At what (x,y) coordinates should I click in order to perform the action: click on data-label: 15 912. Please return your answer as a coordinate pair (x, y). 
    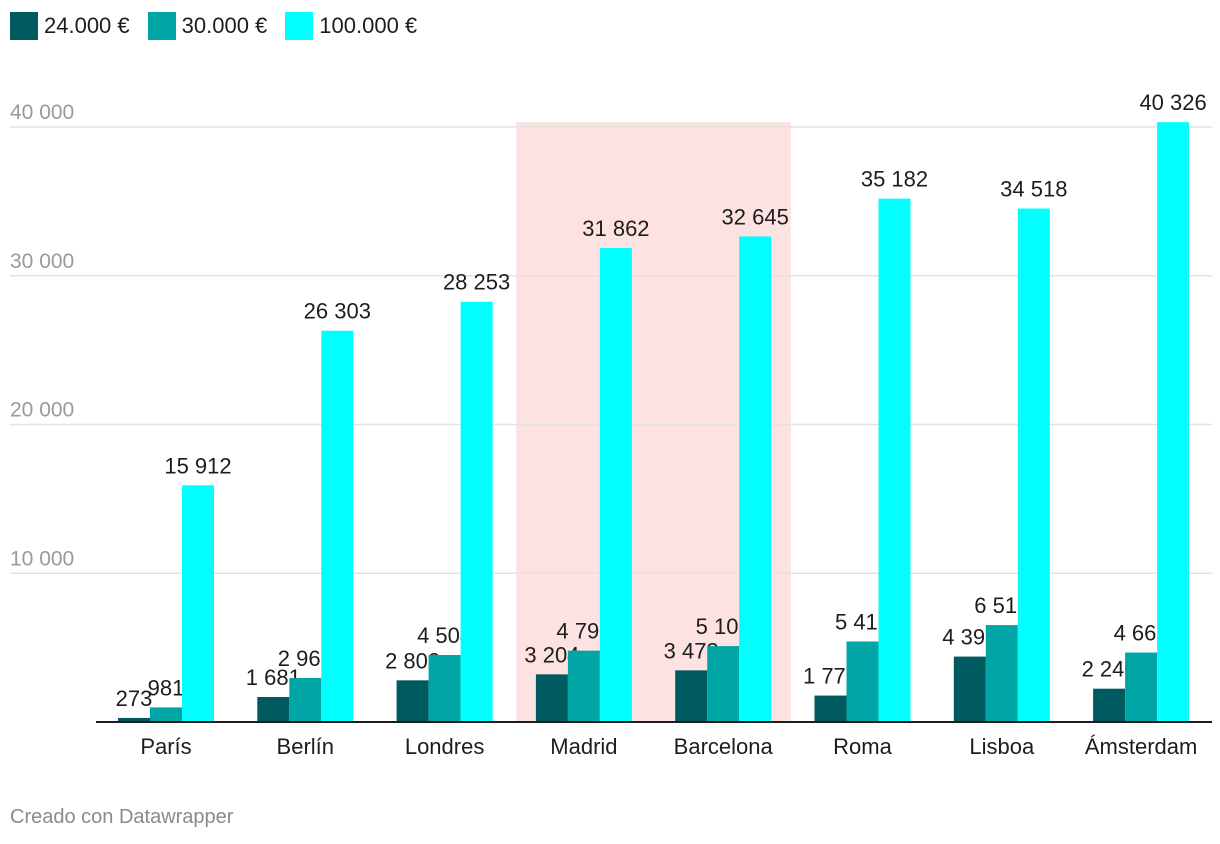
    Looking at the image, I should click on (197, 465).